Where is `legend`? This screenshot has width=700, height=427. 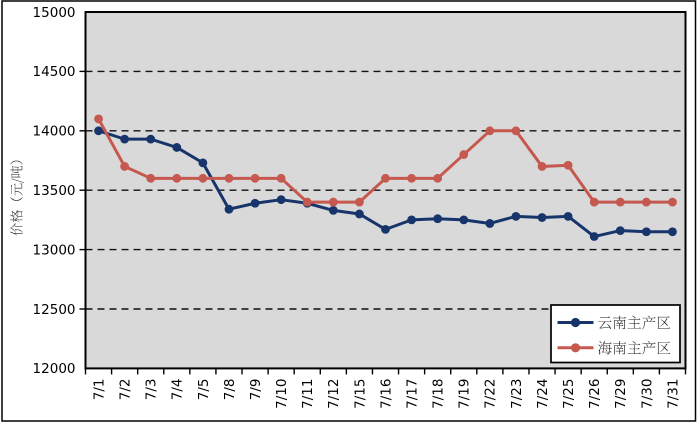
legend is located at coordinates (615, 334).